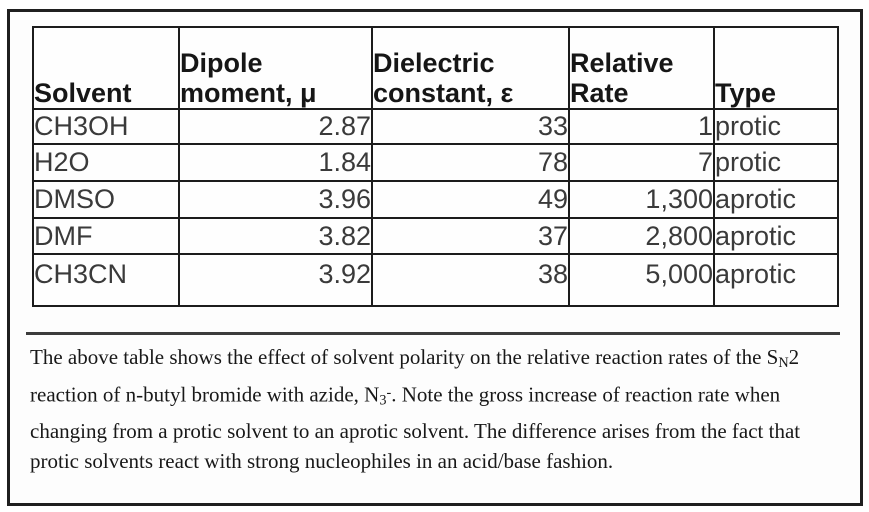 This screenshot has height=512, width=869. I want to click on cell-dielectric-constant: 78, so click(470, 162).